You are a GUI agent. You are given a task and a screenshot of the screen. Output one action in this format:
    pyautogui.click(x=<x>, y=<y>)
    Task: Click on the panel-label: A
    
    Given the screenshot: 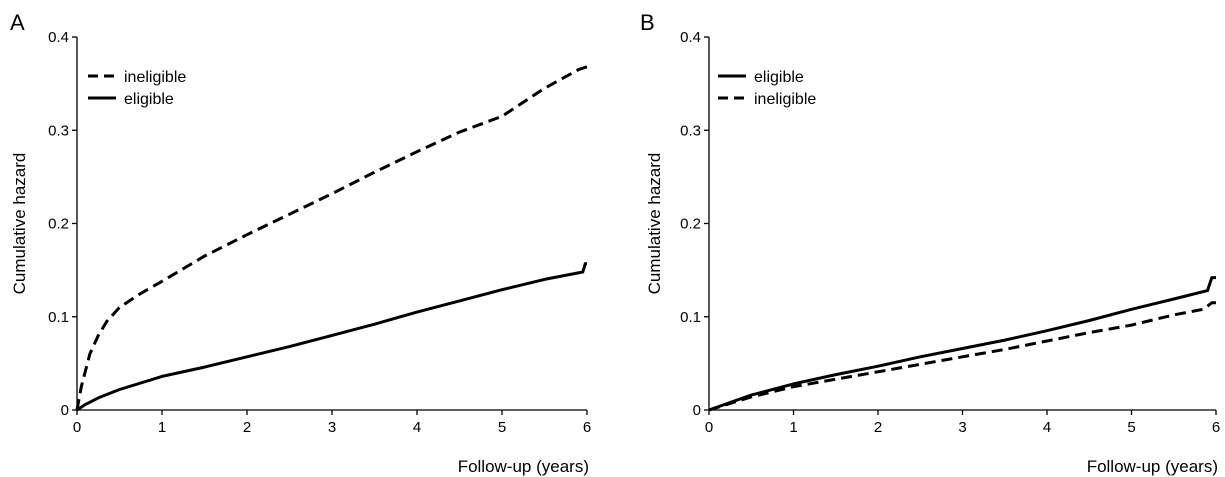 What is the action you would take?
    pyautogui.click(x=17, y=22)
    